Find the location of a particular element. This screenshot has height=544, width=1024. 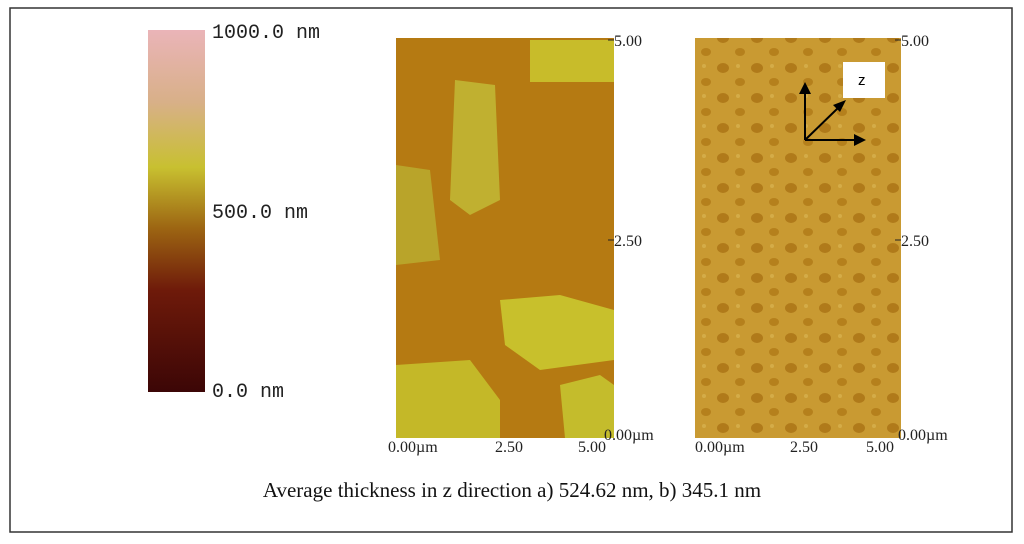

axes-arrows is located at coordinates (832, 114).